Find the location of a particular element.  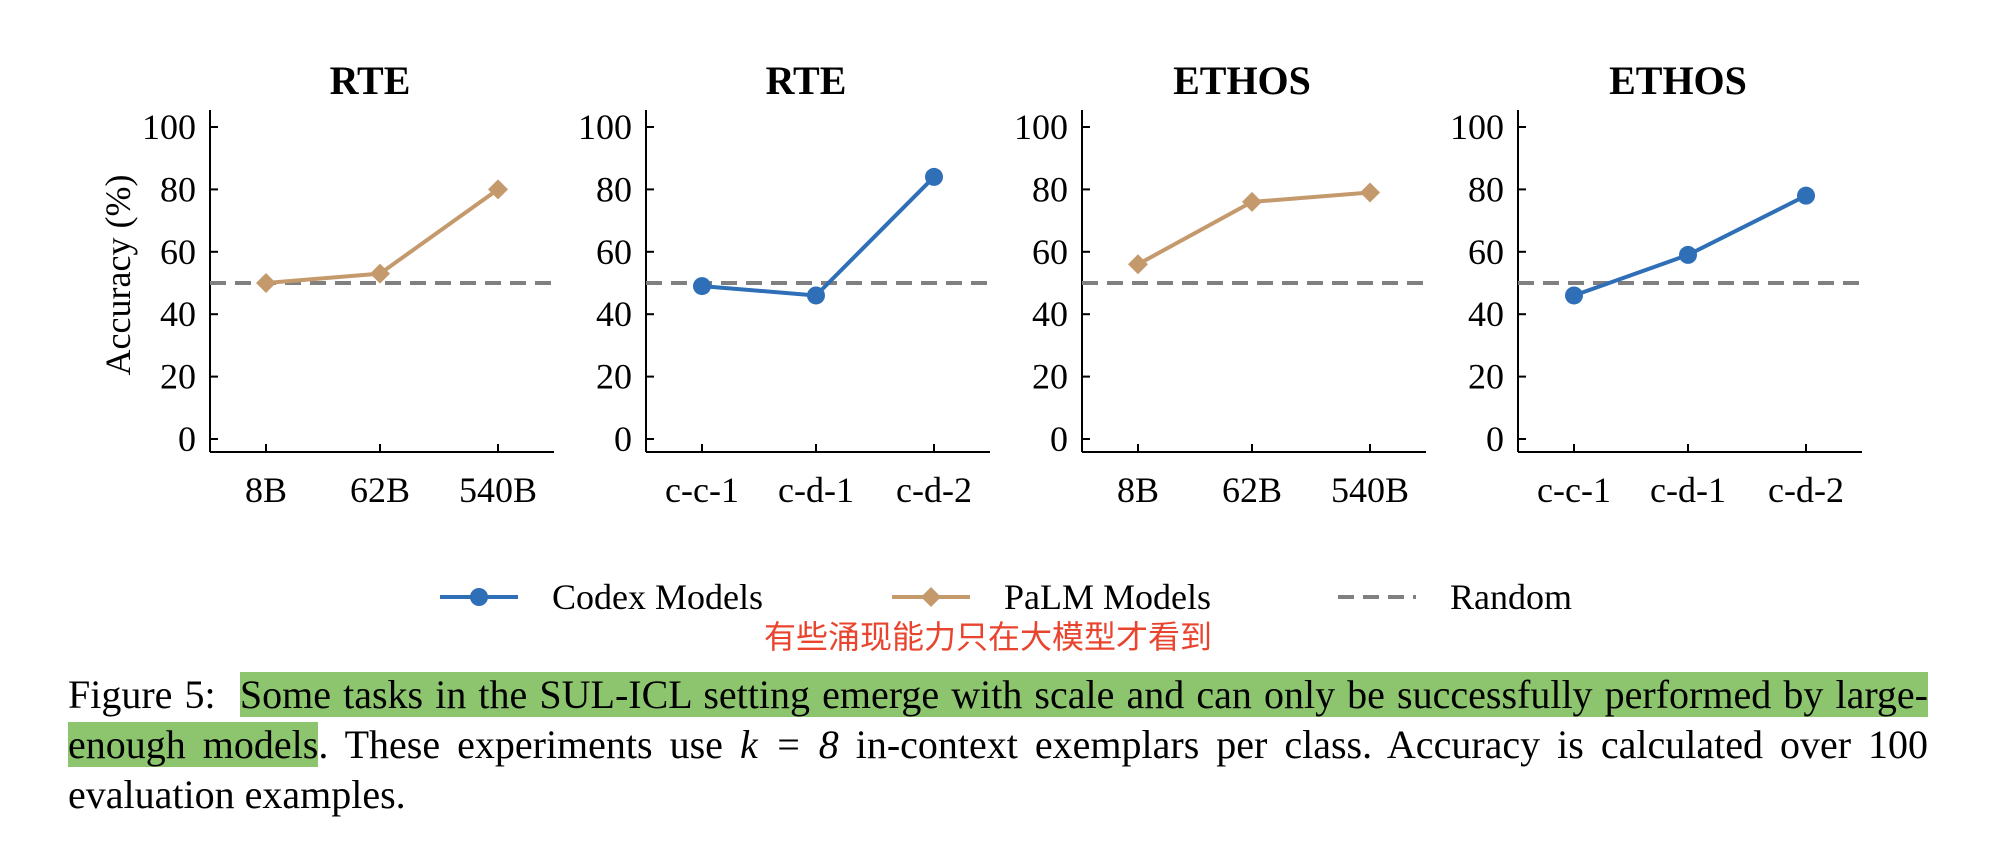

legend-item-palm-models: PaLM Models is located at coordinates (1051, 597).